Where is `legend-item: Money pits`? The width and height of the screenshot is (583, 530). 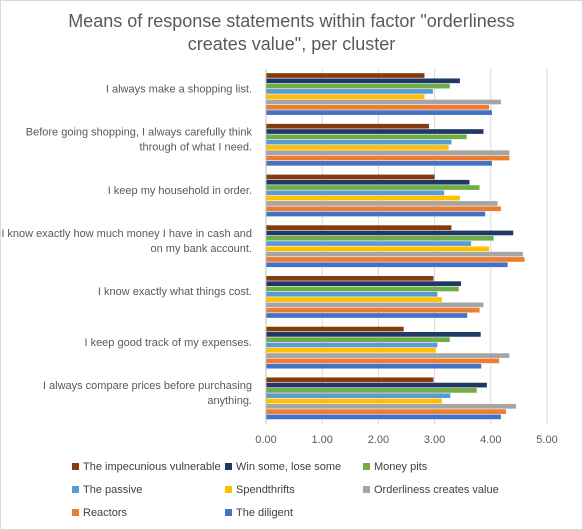 legend-item: Money pits is located at coordinates (395, 467).